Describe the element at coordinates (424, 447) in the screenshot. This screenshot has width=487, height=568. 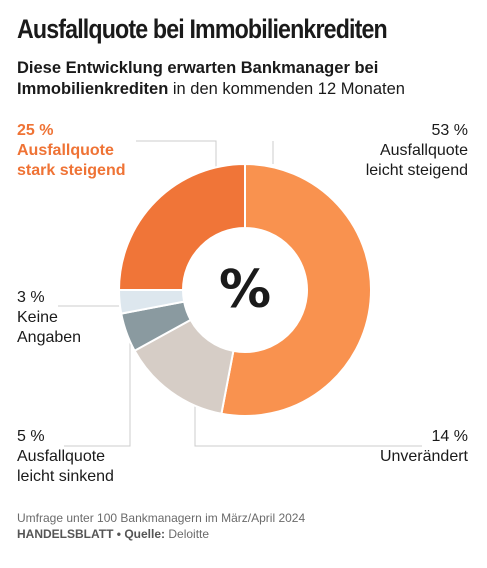
I see `label-unveraendert: 14 % Unverändert` at that location.